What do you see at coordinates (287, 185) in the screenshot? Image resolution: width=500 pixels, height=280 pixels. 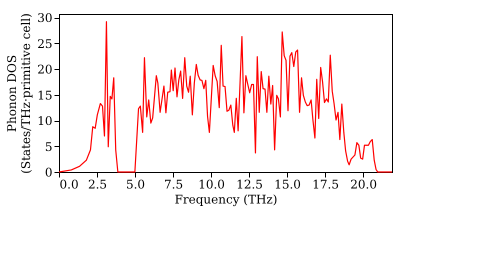 I see `x-tick-label: 15.0` at bounding box center [287, 185].